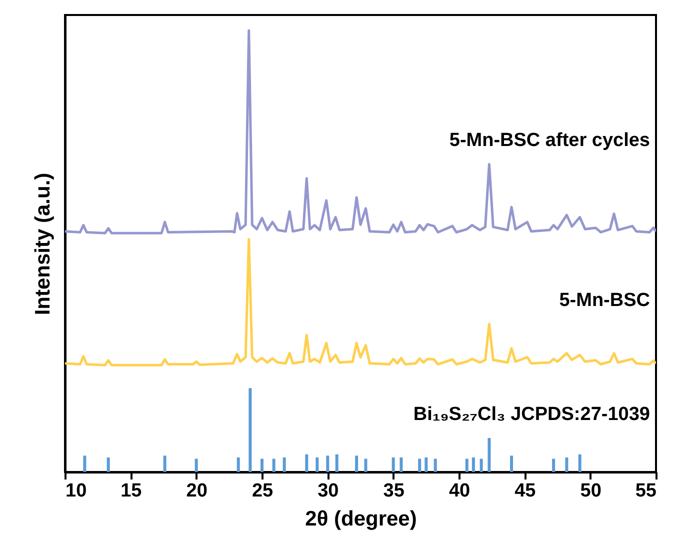 The width and height of the screenshot is (673, 553). What do you see at coordinates (43, 244) in the screenshot?
I see `y-axis-title: Intensity (a.u.)` at bounding box center [43, 244].